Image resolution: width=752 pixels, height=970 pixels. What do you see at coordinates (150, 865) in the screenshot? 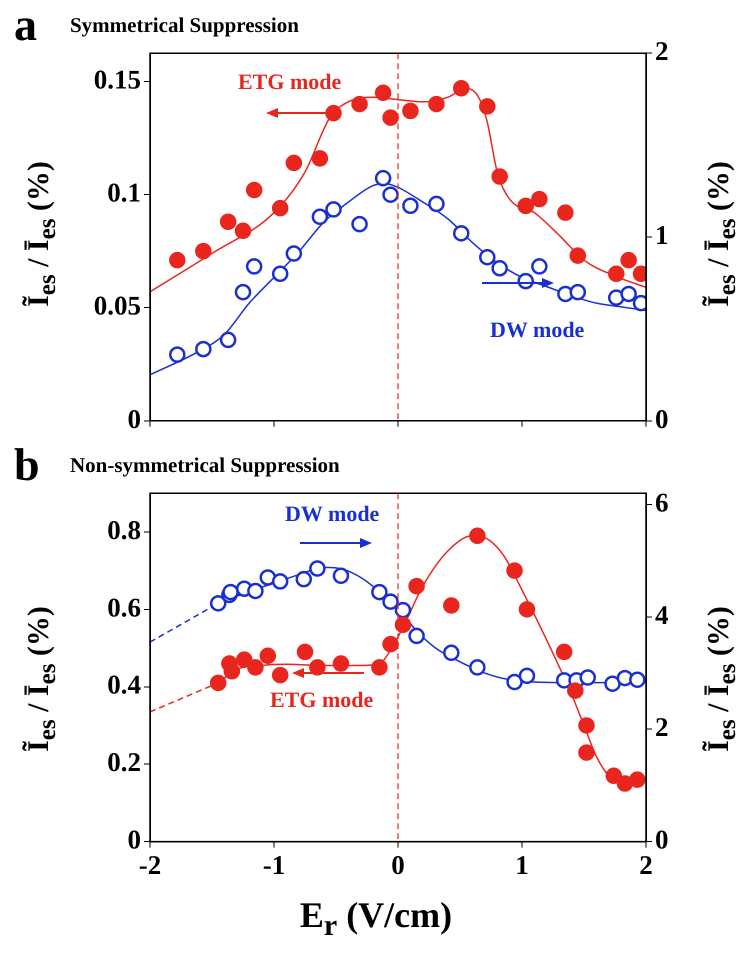
I see `x-tick-label: -2` at bounding box center [150, 865].